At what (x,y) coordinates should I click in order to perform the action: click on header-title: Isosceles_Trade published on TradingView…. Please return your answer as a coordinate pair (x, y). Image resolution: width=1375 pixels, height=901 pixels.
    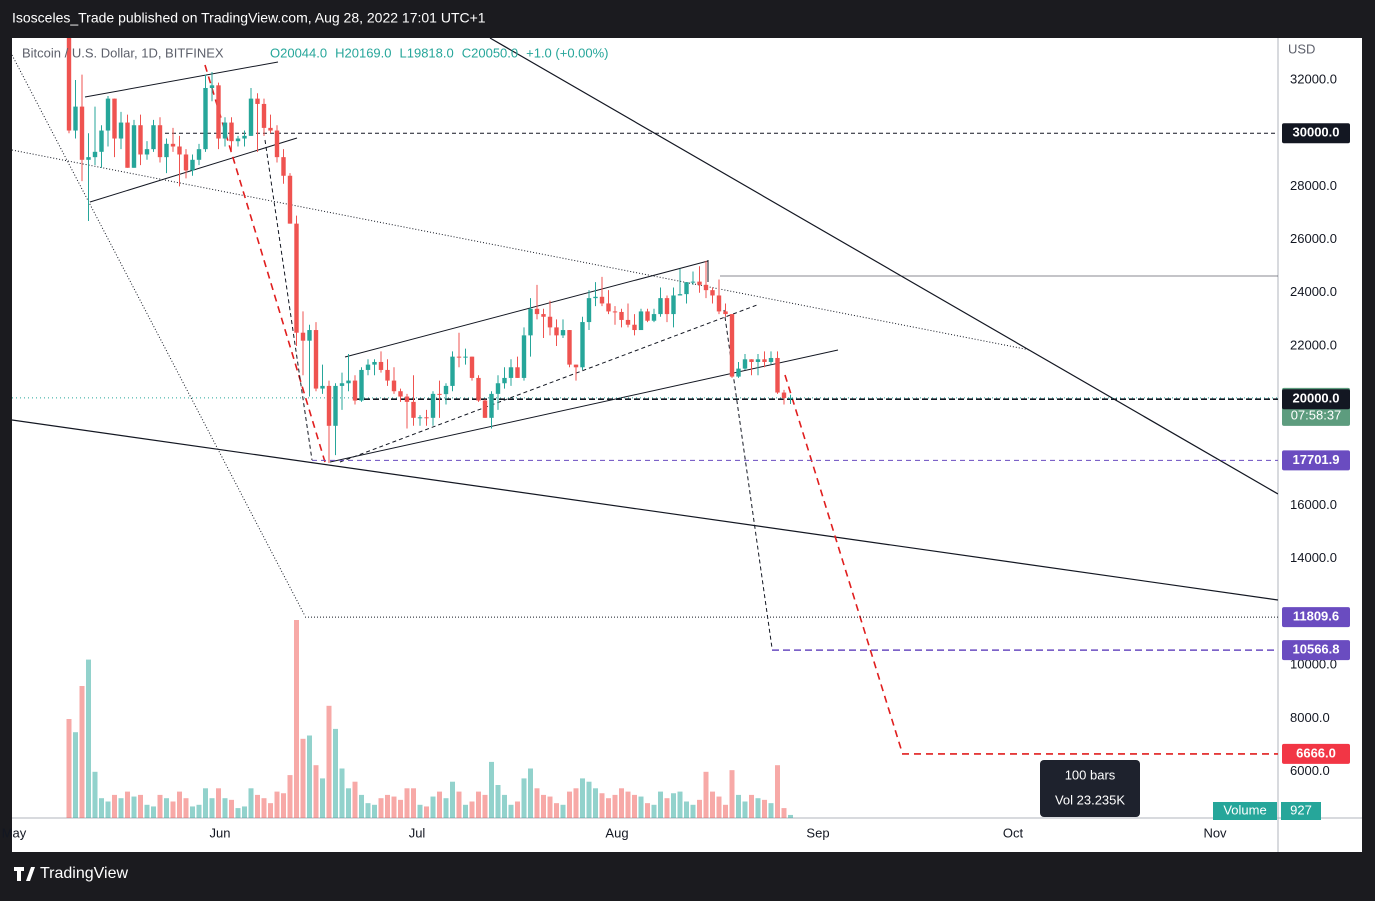
    Looking at the image, I should click on (249, 18).